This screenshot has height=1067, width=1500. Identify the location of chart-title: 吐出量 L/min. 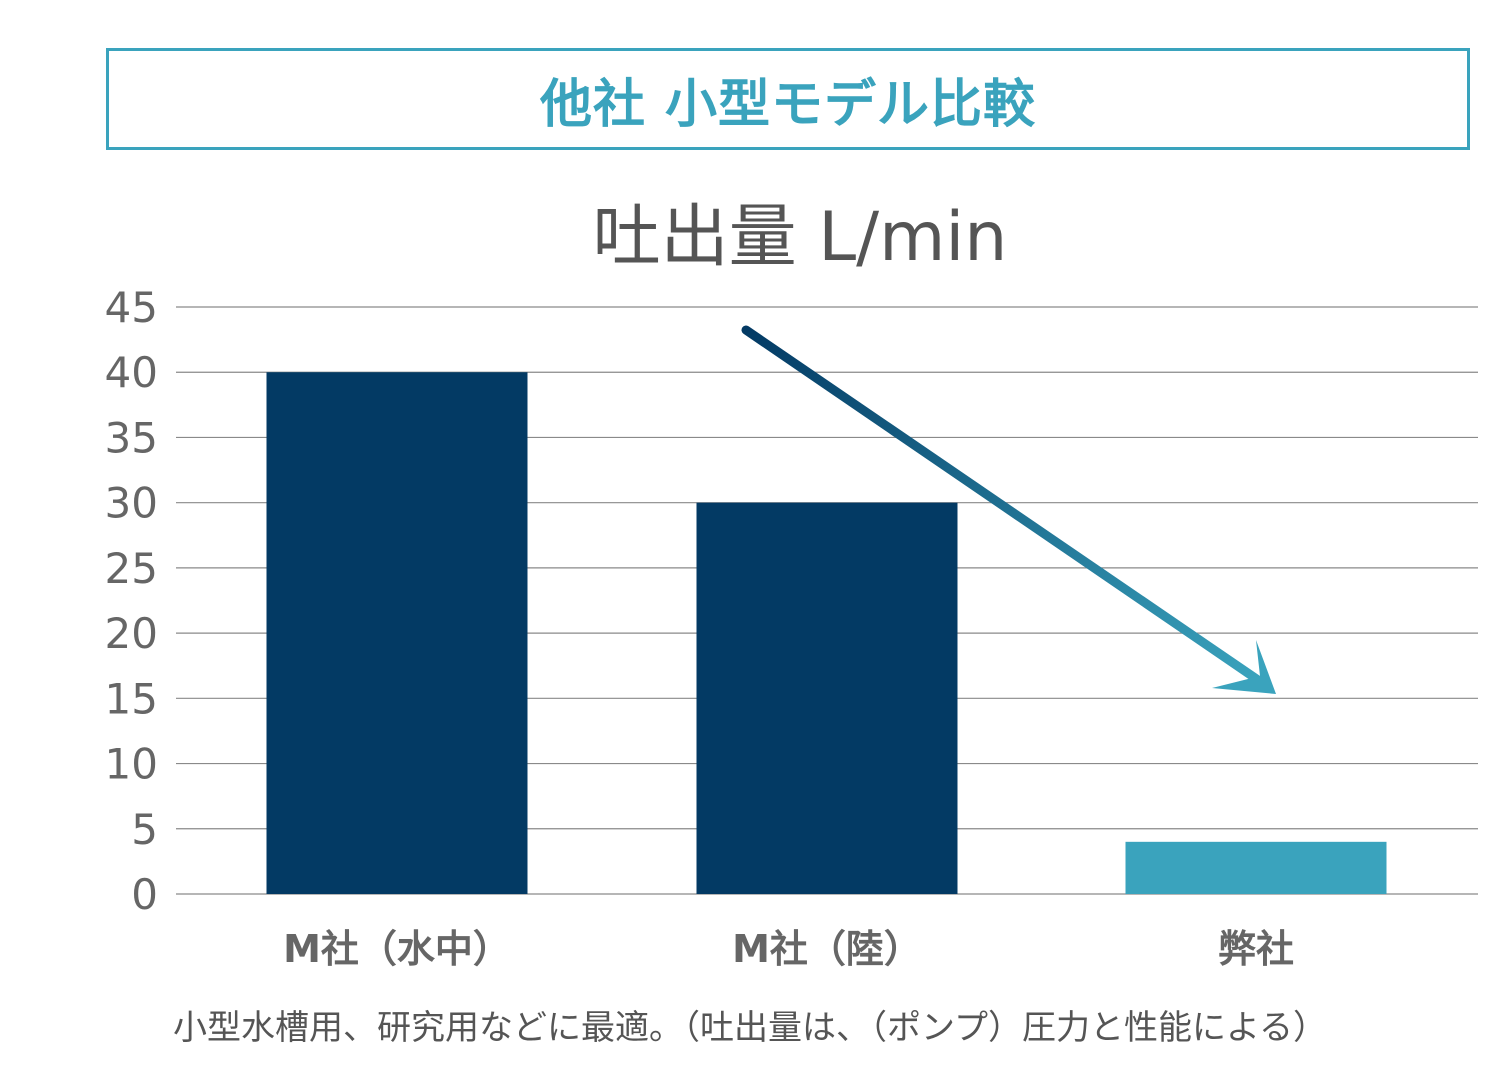
(800, 237).